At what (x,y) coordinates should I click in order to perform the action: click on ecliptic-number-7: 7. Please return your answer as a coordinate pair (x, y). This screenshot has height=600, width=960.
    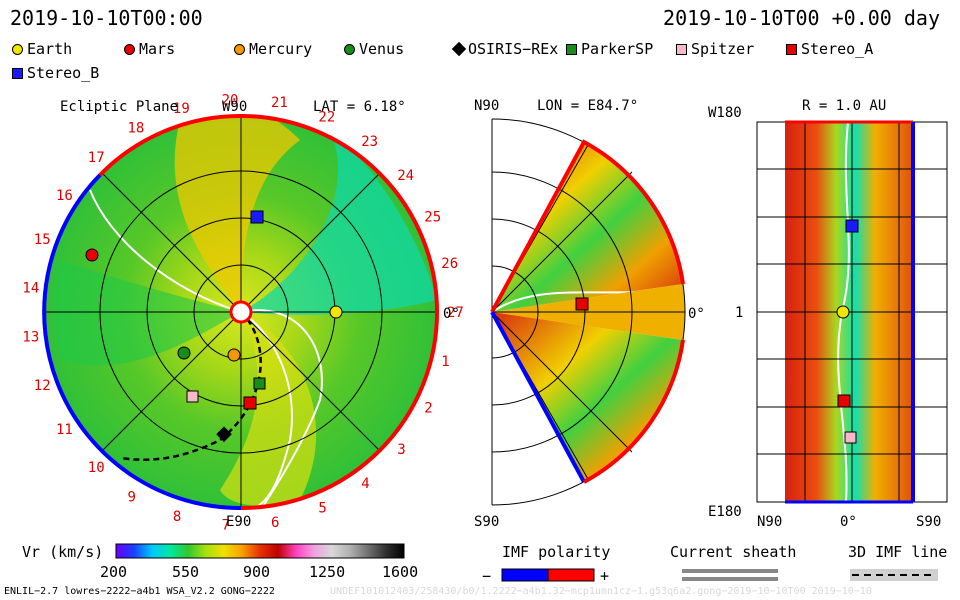
    Looking at the image, I should click on (226, 526).